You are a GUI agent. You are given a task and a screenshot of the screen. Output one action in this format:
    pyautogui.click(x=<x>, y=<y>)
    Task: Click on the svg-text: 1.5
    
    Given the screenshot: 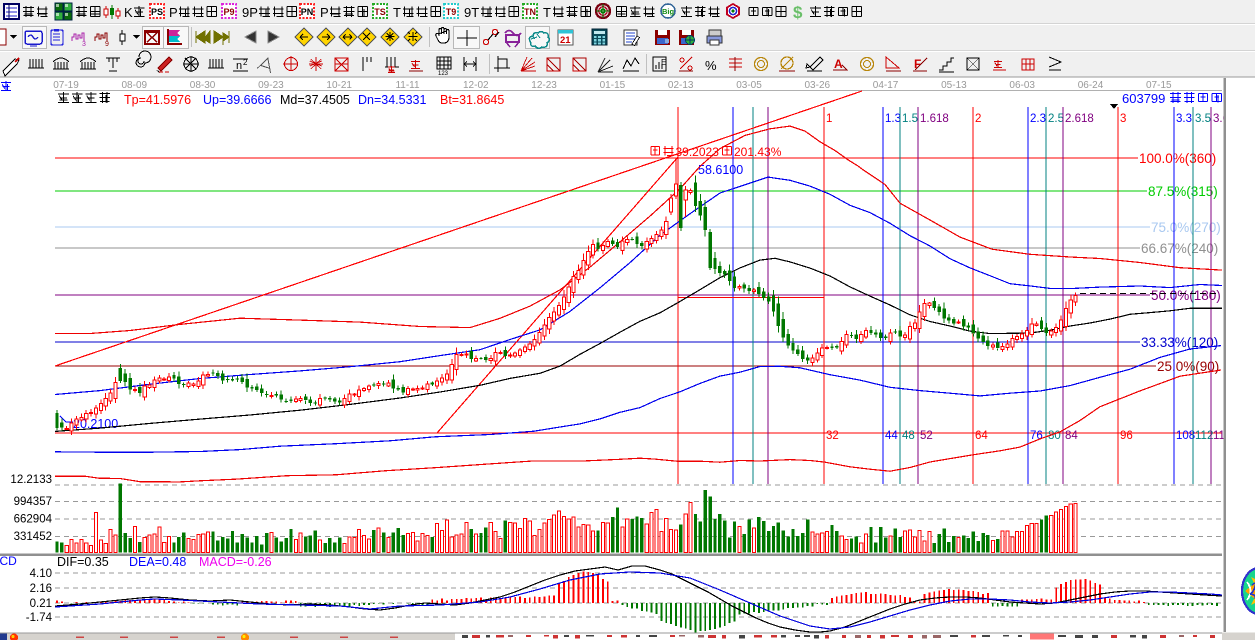 What is the action you would take?
    pyautogui.click(x=910, y=119)
    